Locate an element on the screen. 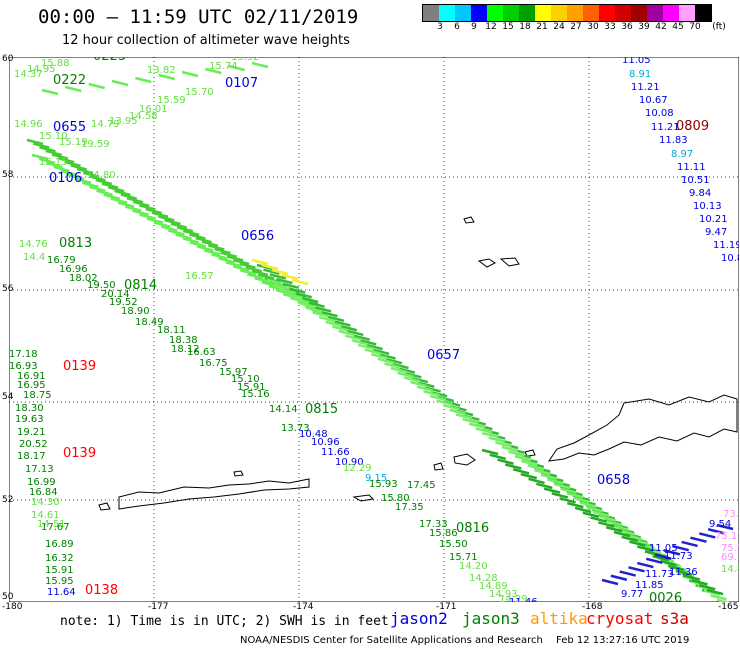  swh-value: 16.95 is located at coordinates (31, 385).